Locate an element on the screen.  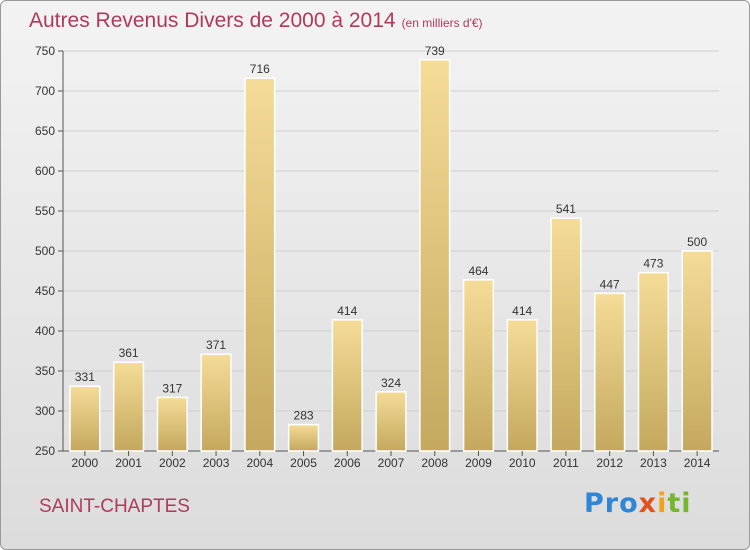
y-tick-label: 500 is located at coordinates (45, 251).